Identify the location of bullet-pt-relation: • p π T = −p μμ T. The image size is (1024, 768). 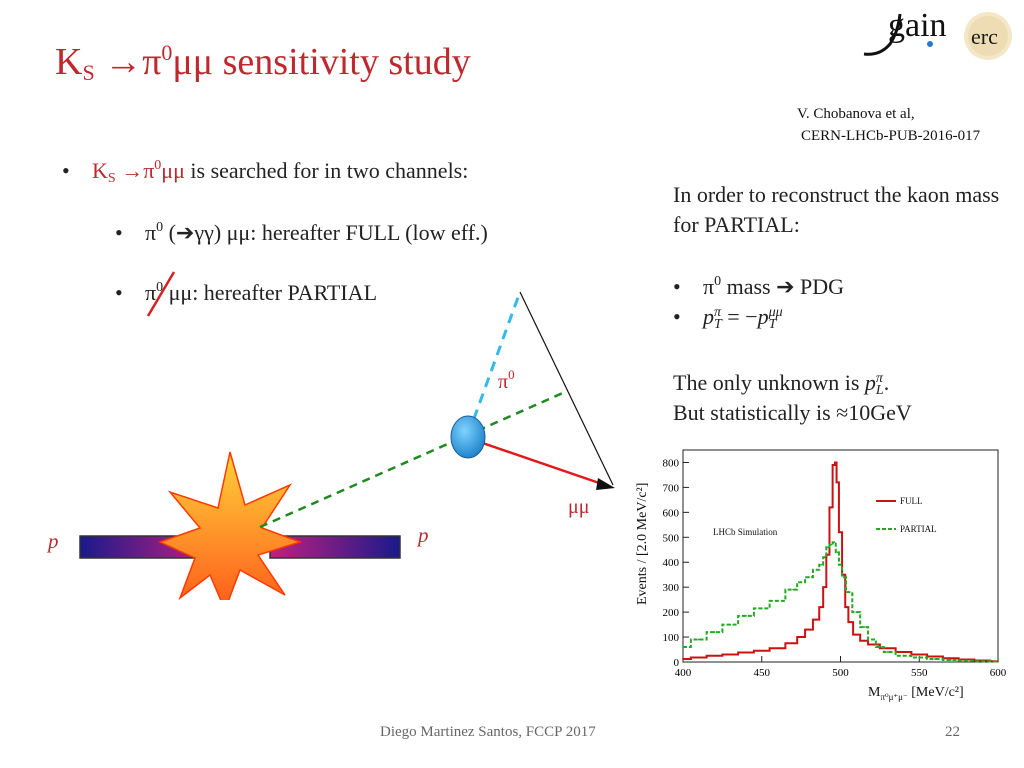
(728, 318).